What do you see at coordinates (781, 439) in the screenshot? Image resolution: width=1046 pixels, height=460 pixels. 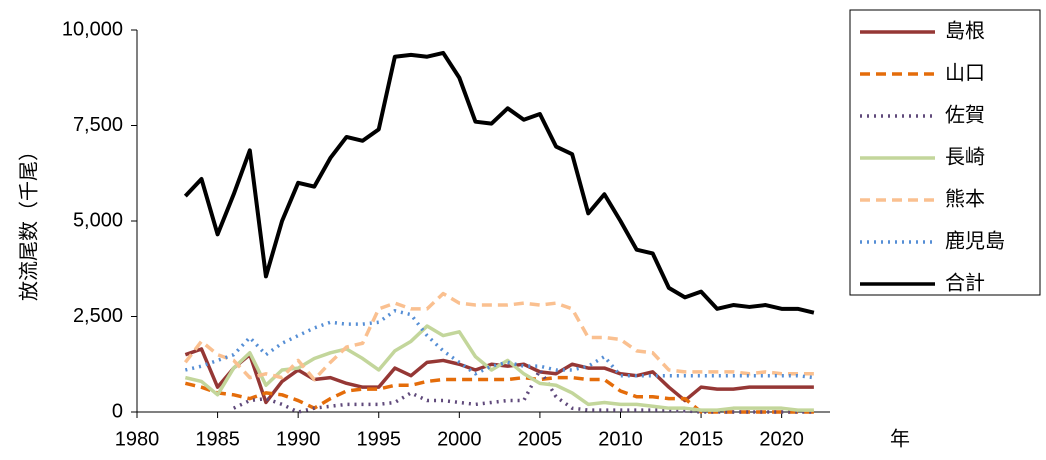 I see `x-tick-label: 2020` at bounding box center [781, 439].